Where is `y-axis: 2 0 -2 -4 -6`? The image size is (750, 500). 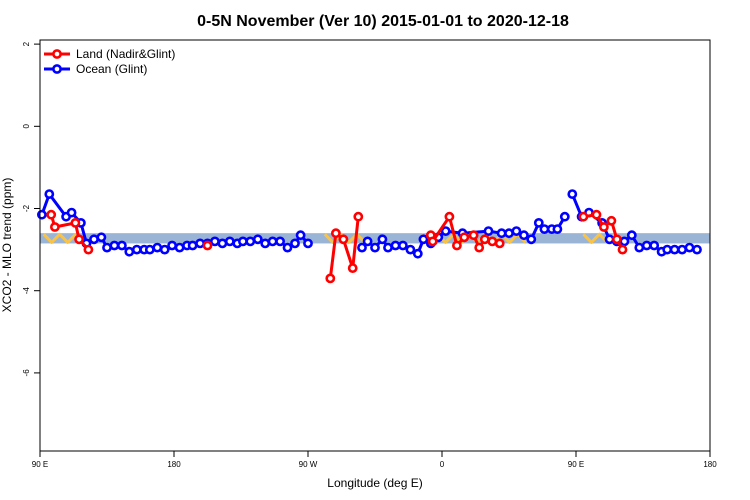 y-axis: 2 0 -2 -4 -6 is located at coordinates (31, 208).